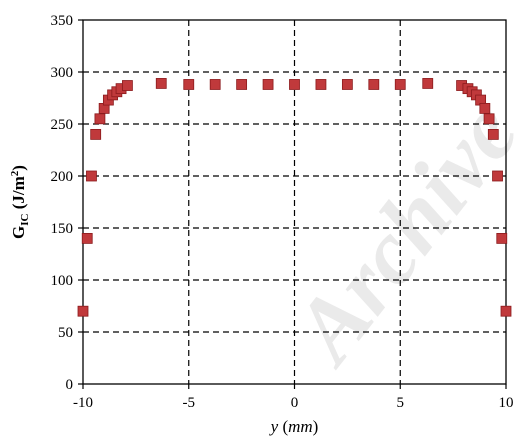 Image resolution: width=517 pixels, height=446 pixels. What do you see at coordinates (15, 173) in the screenshot?
I see `y-axis-title-sup: 2` at bounding box center [15, 173].